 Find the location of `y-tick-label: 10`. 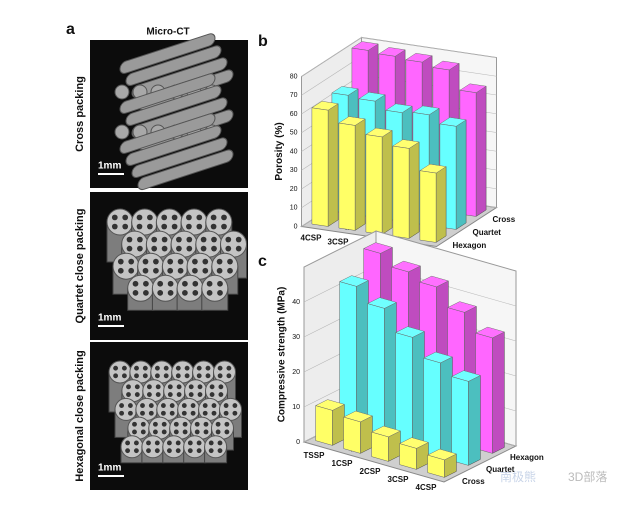

y-tick-label: 10 is located at coordinates (294, 208).